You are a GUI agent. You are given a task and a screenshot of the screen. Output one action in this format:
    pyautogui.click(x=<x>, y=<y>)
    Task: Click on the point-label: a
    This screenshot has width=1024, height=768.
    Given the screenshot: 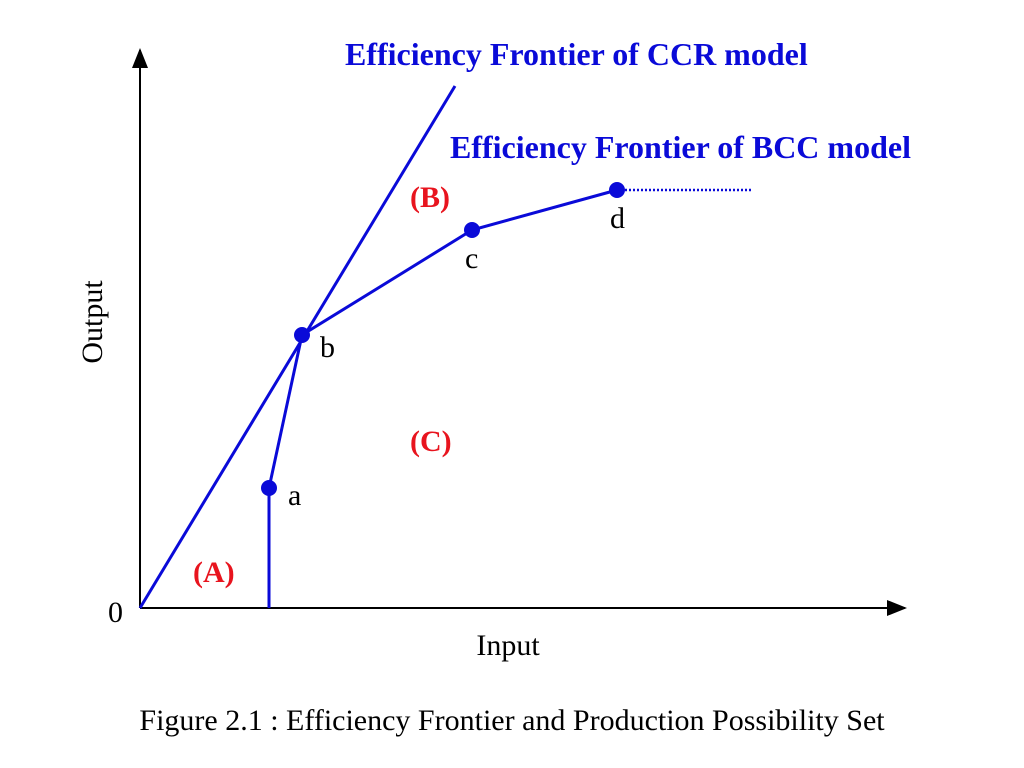 What is the action you would take?
    pyautogui.click(x=294, y=495)
    